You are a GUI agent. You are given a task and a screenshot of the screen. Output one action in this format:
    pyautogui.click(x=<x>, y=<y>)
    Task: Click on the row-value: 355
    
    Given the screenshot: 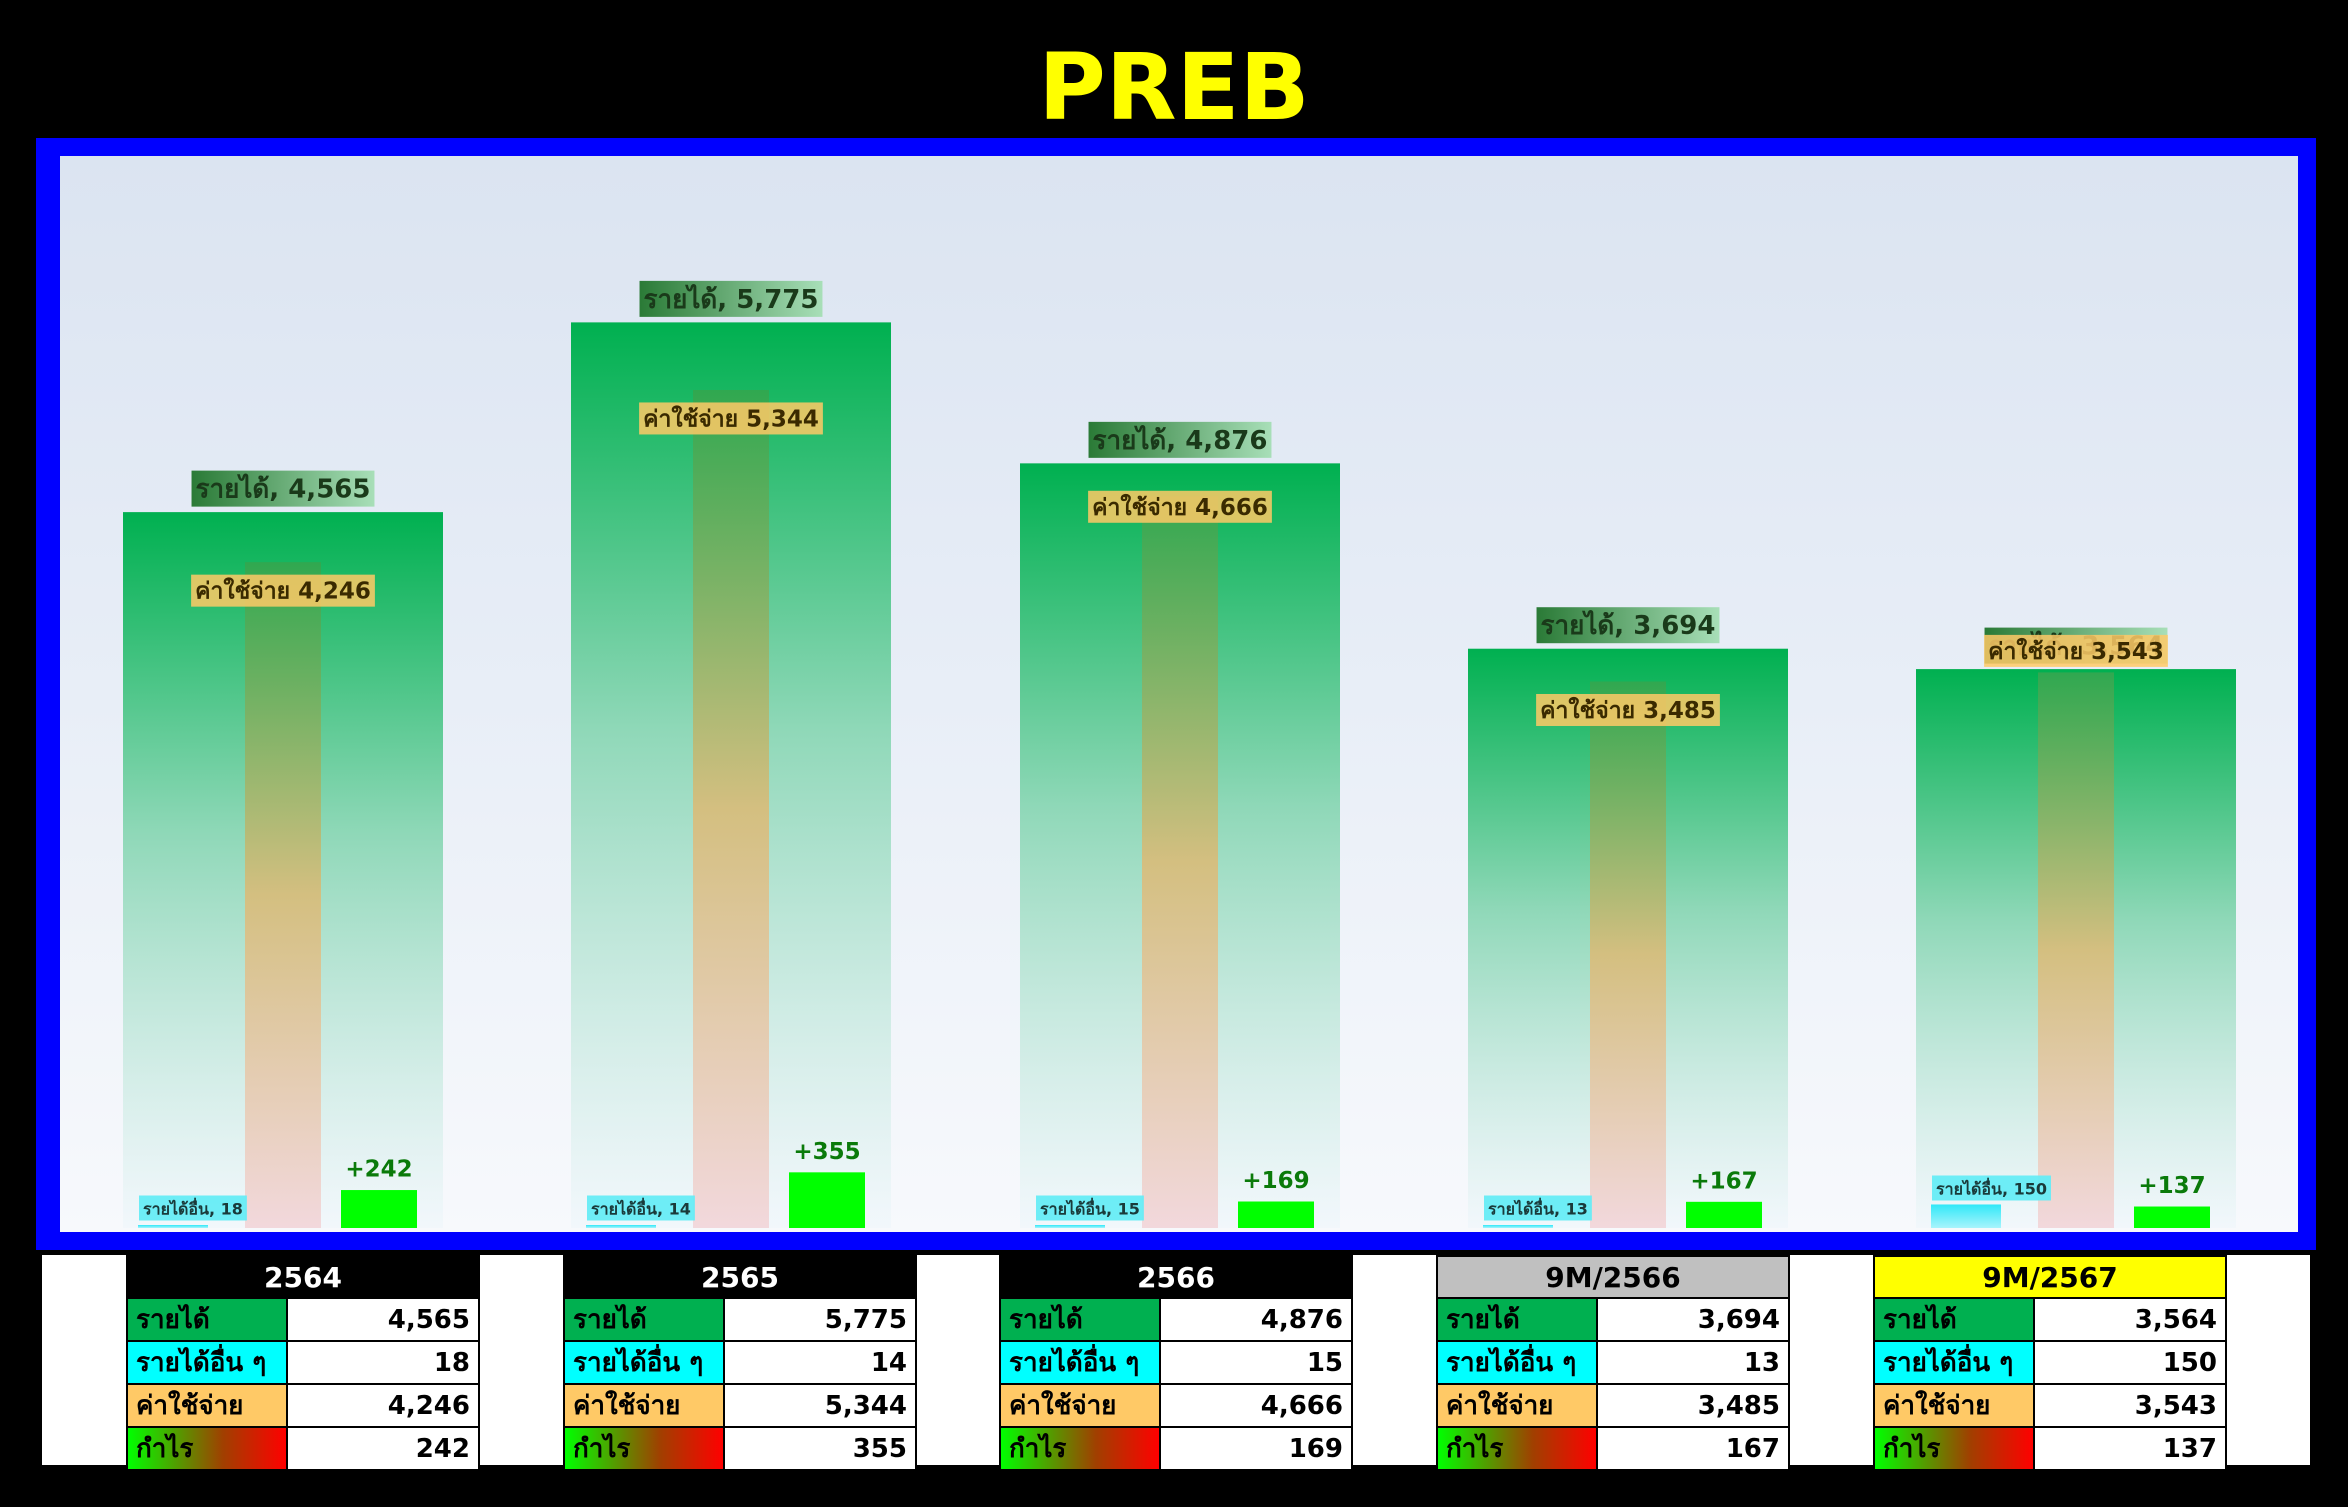 What is the action you would take?
    pyautogui.click(x=820, y=1448)
    